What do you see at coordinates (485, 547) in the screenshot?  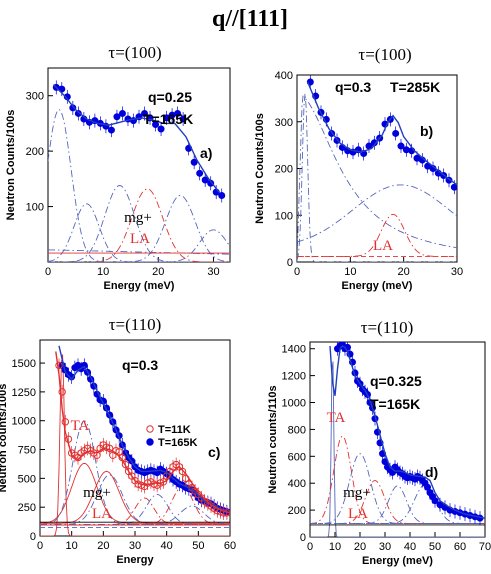 I see `x-tick-label: 70` at bounding box center [485, 547].